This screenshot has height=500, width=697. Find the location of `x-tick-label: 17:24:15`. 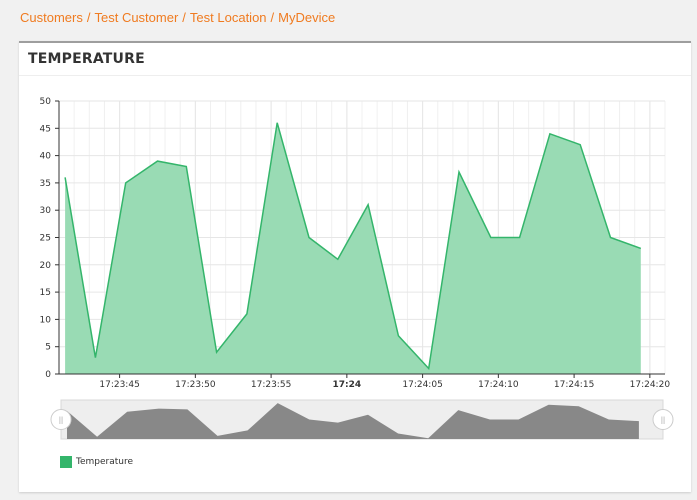

x-tick-label: 17:24:15 is located at coordinates (574, 385).